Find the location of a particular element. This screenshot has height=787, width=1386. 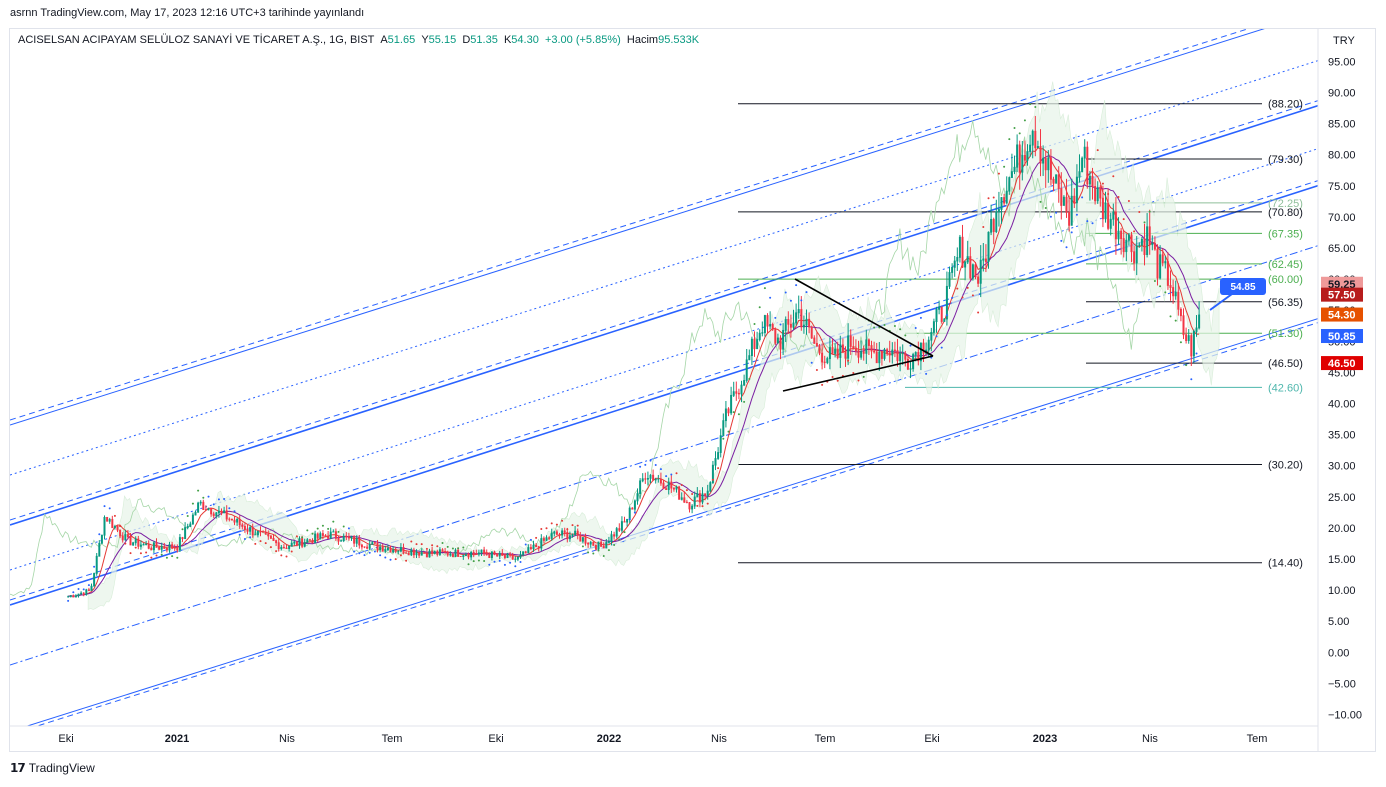

tradingview-logo: 𝟭𝟳 TradingView is located at coordinates (52, 768).